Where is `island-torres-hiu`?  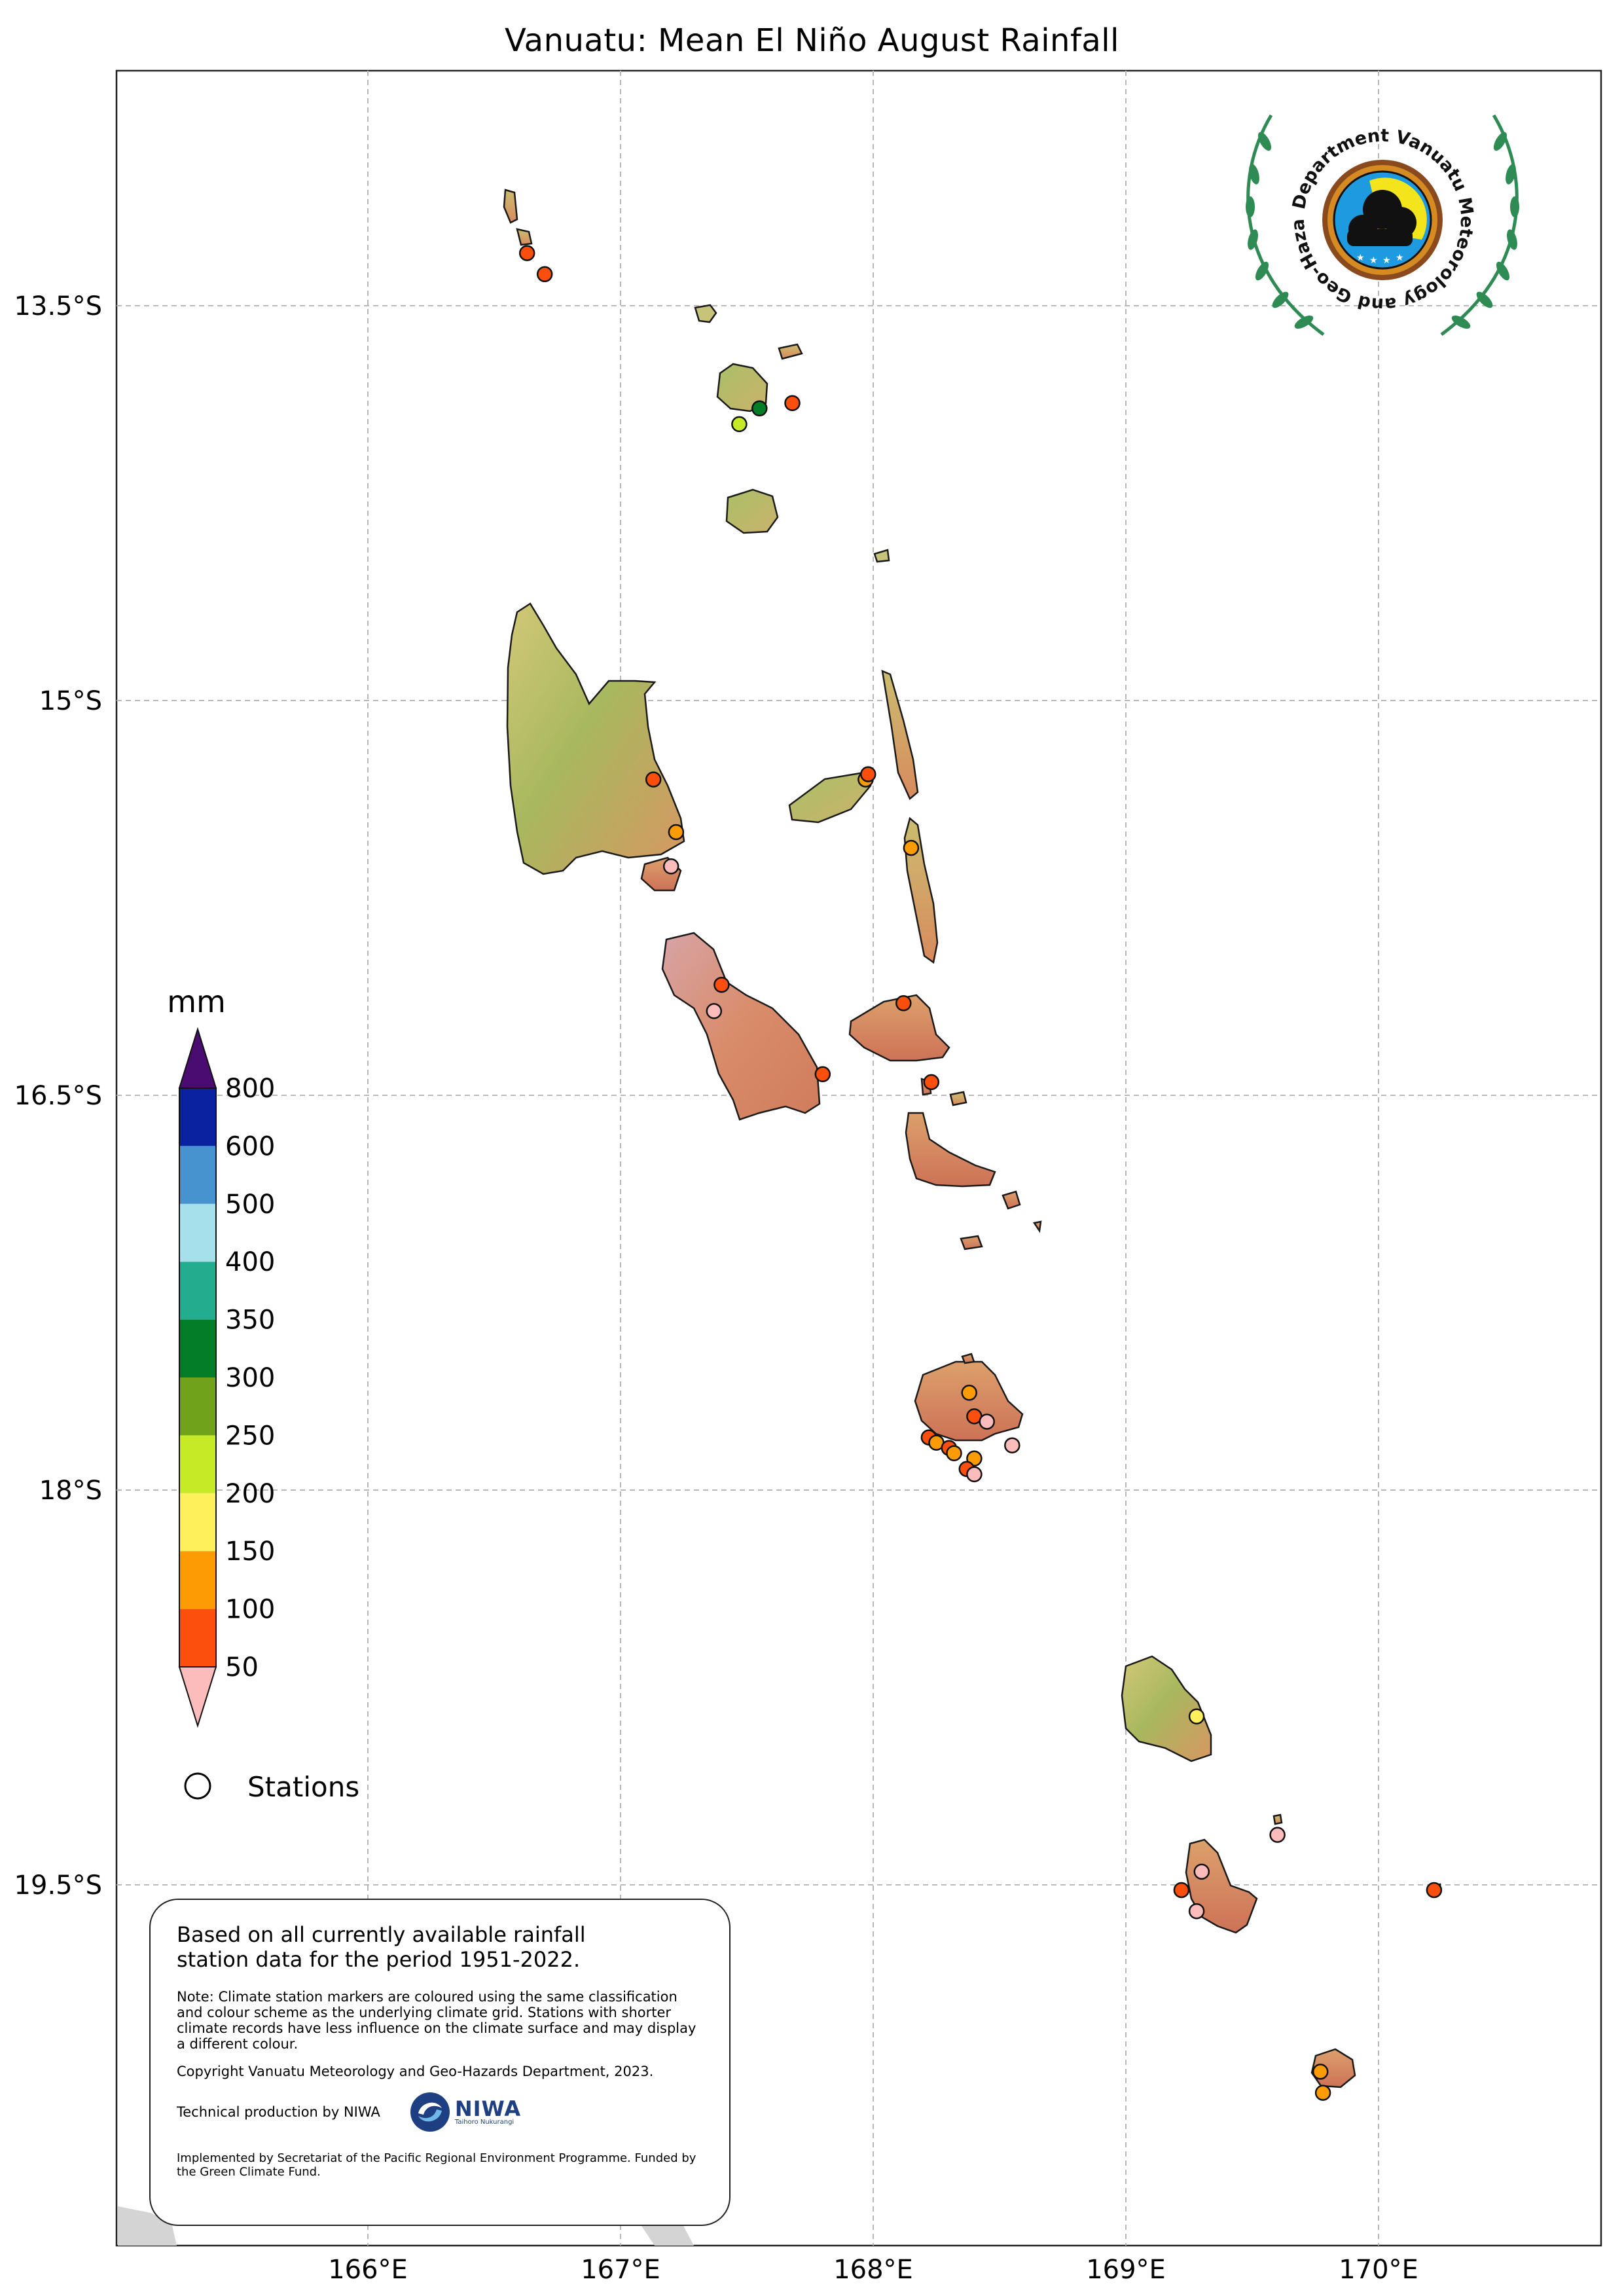
island-torres-hiu is located at coordinates (510, 206).